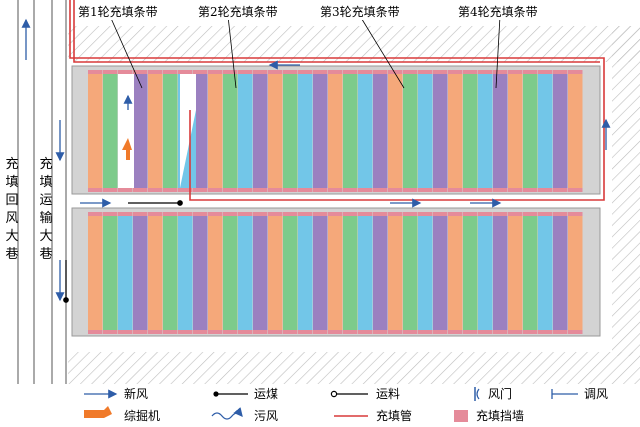 The image size is (640, 427). I want to click on legend-backfill-wall: 充填挡墙, so click(500, 415).